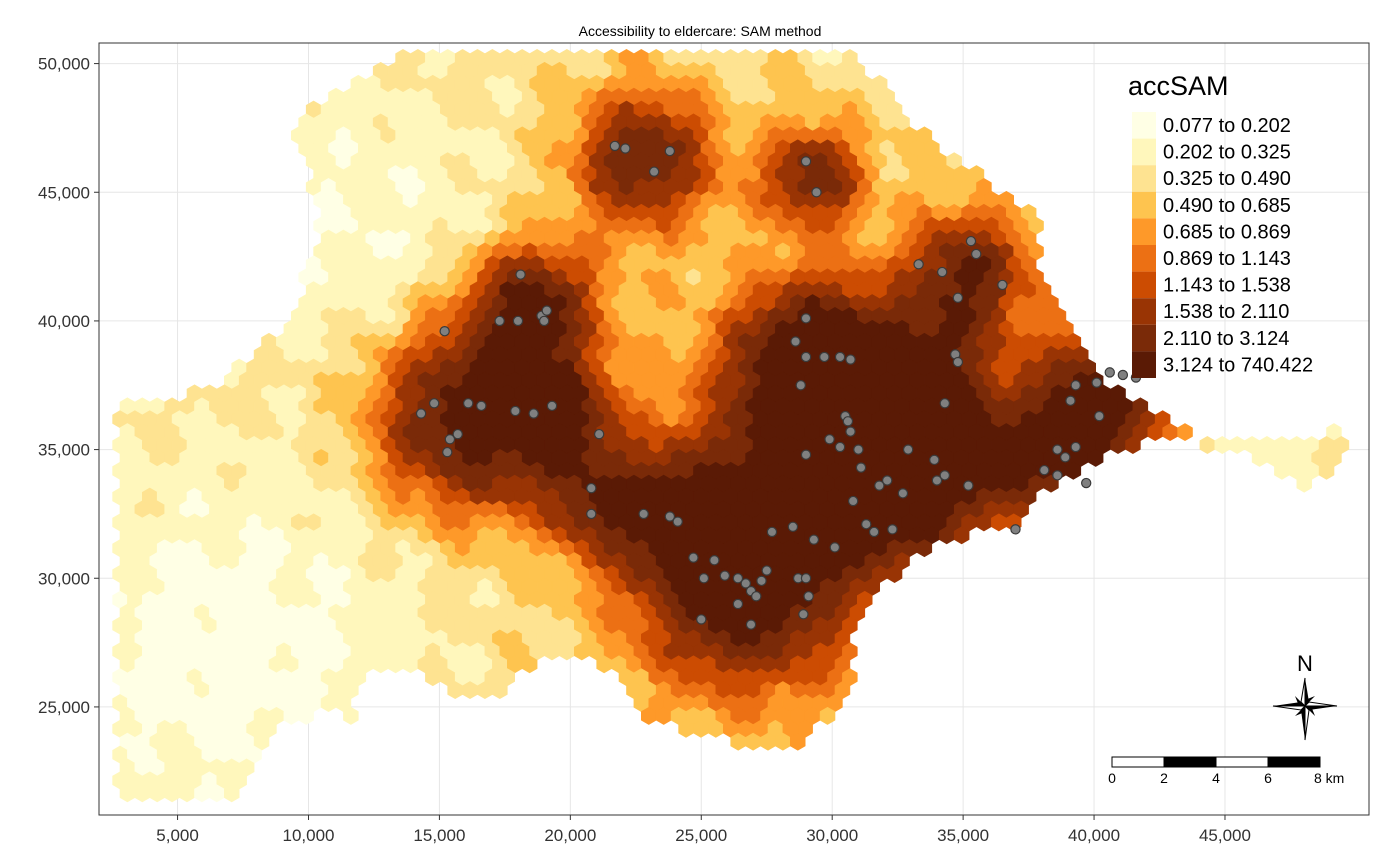 The height and width of the screenshot is (865, 1400). I want to click on y-tick-label: 25,000, so click(64, 707).